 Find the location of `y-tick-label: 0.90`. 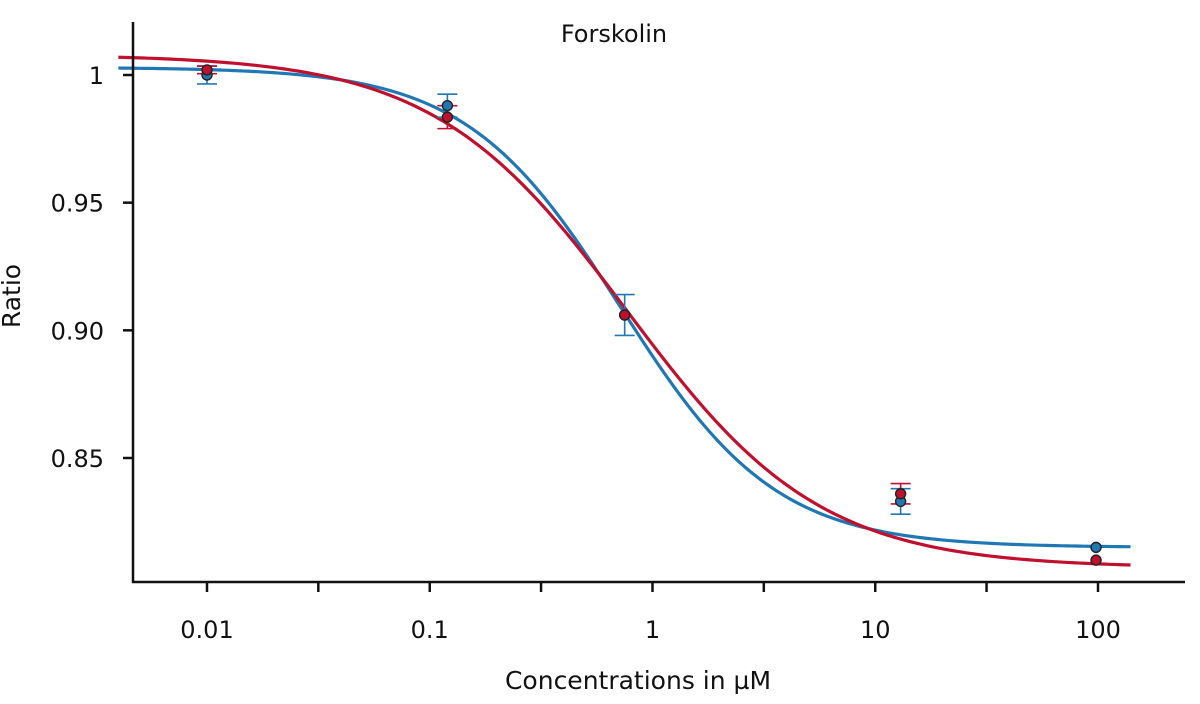

y-tick-label: 0.90 is located at coordinates (77, 331).